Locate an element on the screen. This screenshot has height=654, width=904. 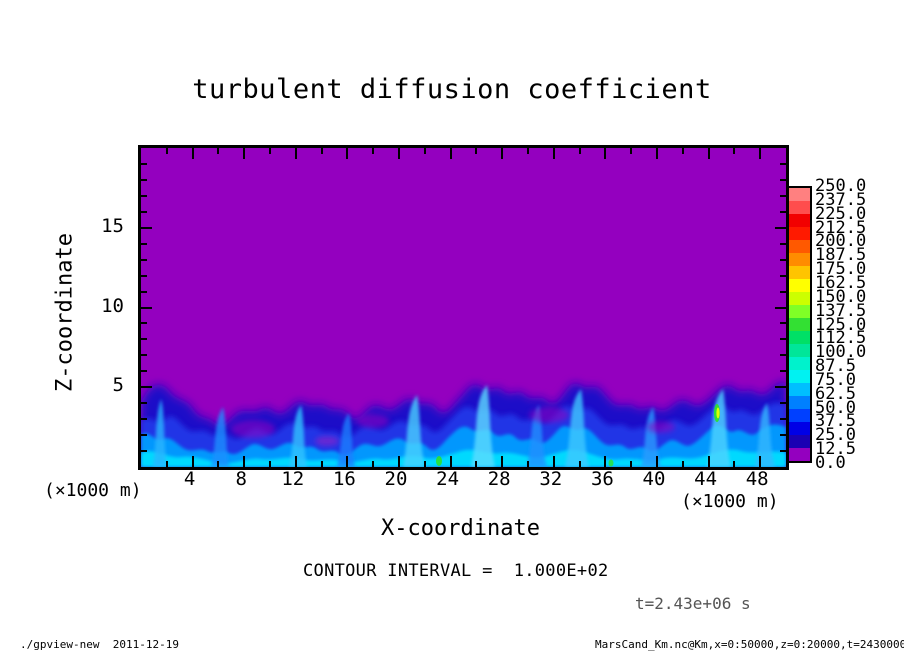
x-tick-label: 20 is located at coordinates (396, 479).